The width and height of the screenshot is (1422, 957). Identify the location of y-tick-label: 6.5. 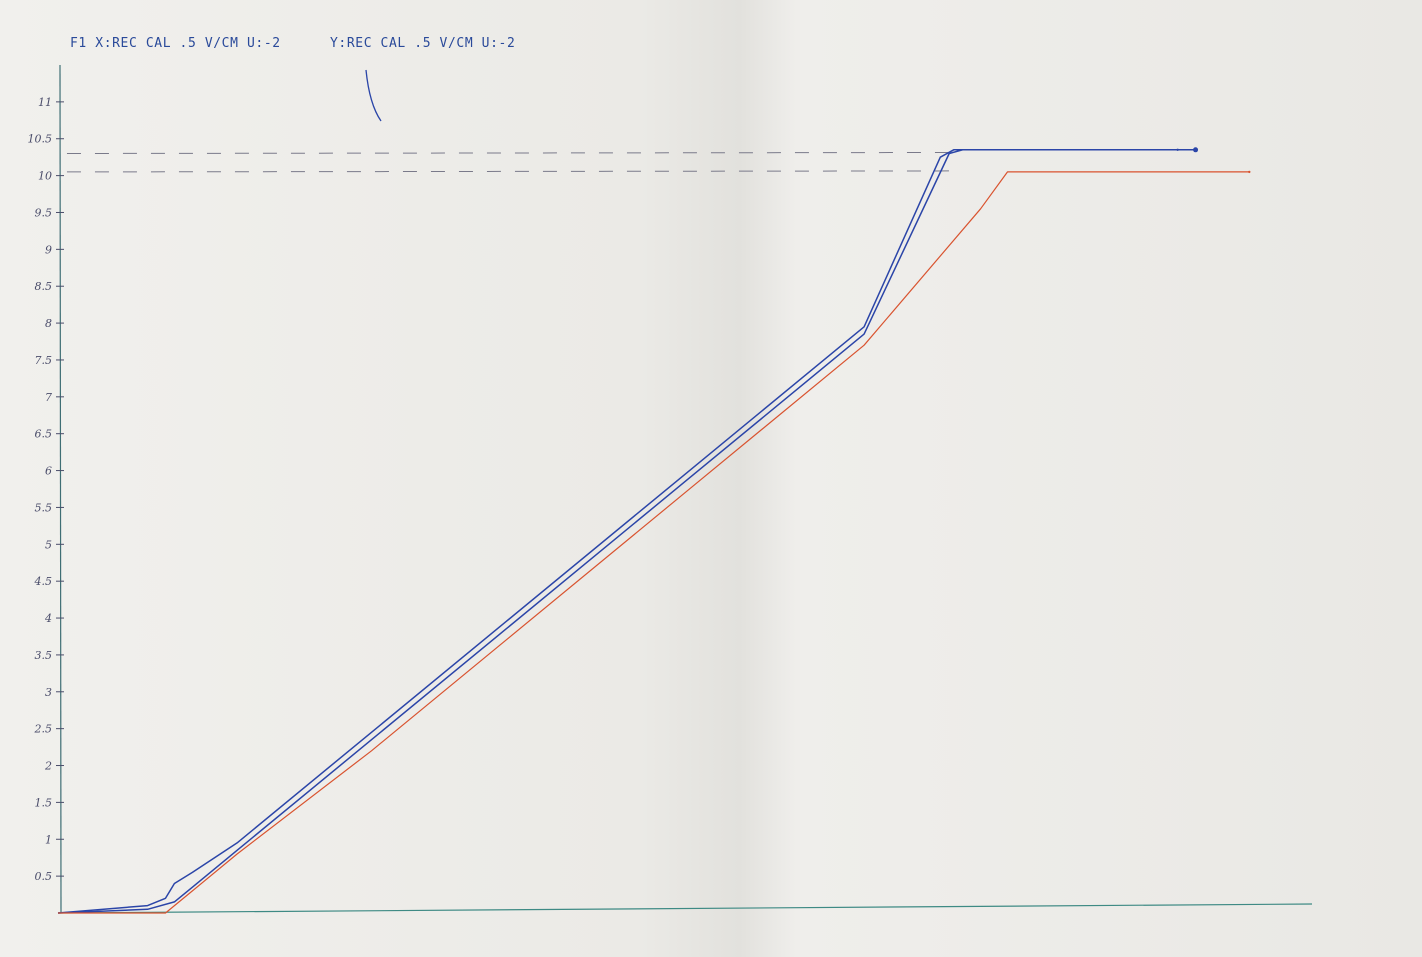
(44, 434).